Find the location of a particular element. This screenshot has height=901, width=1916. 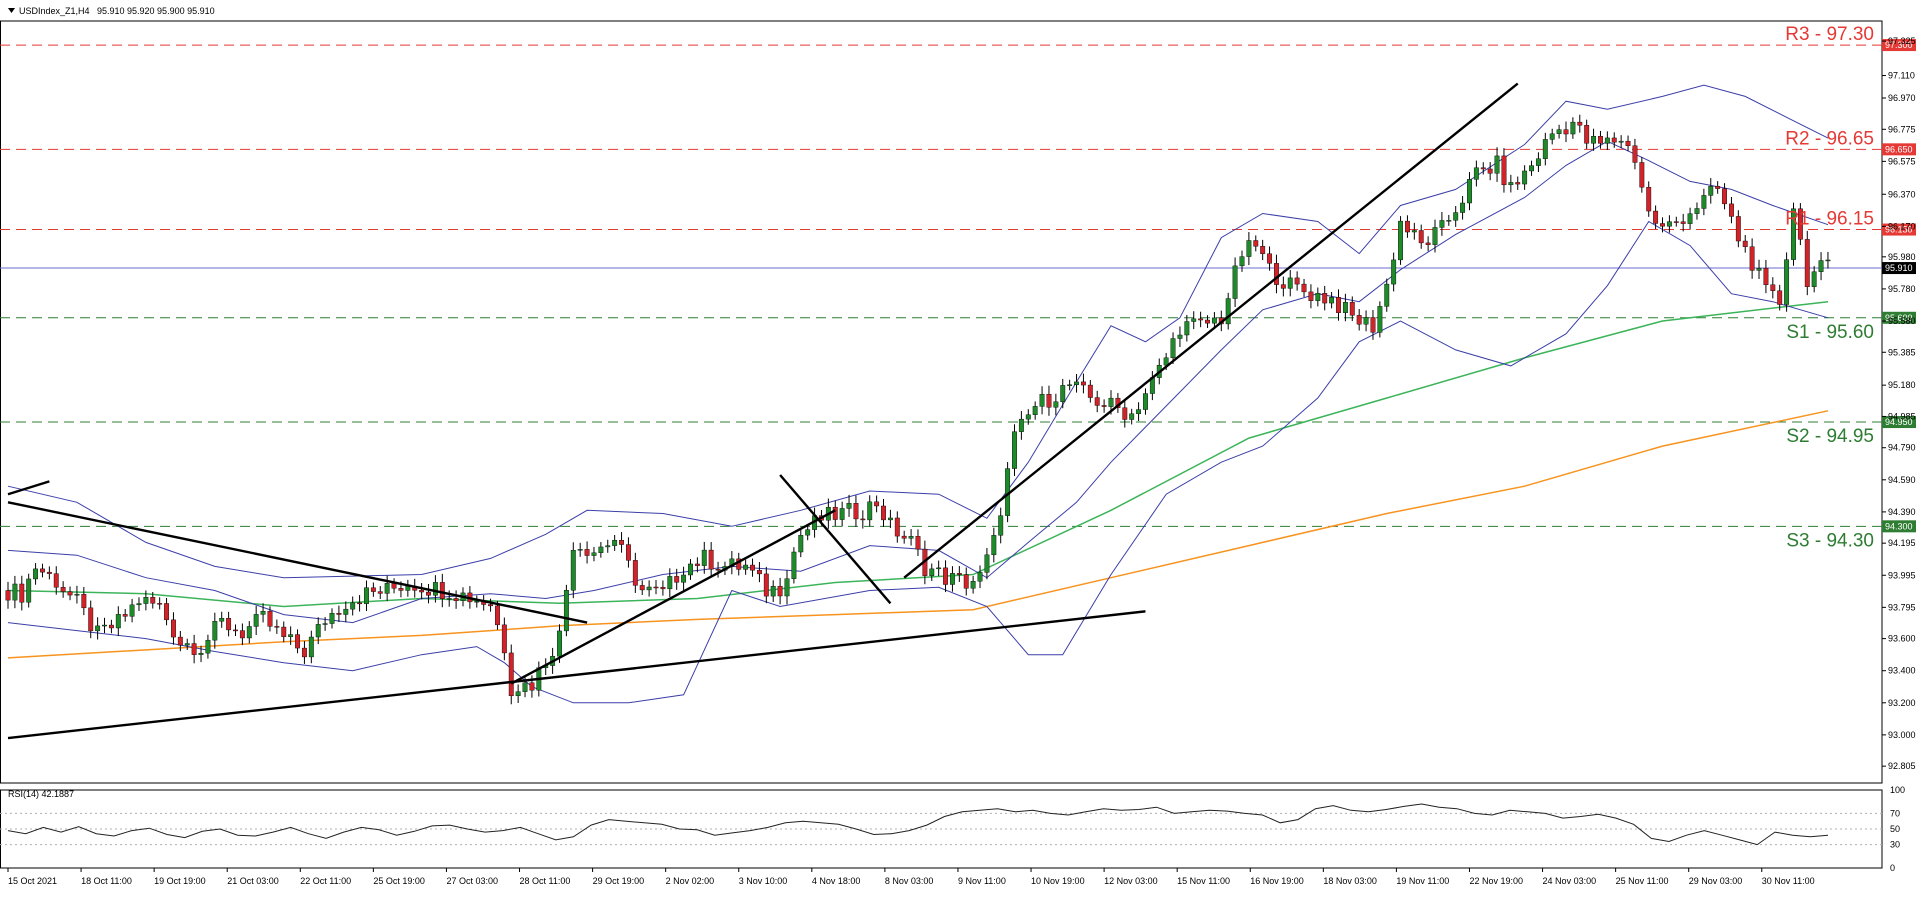

ohlc-readout: 95.910 95.920 95.900 95.910 is located at coordinates (156, 11).